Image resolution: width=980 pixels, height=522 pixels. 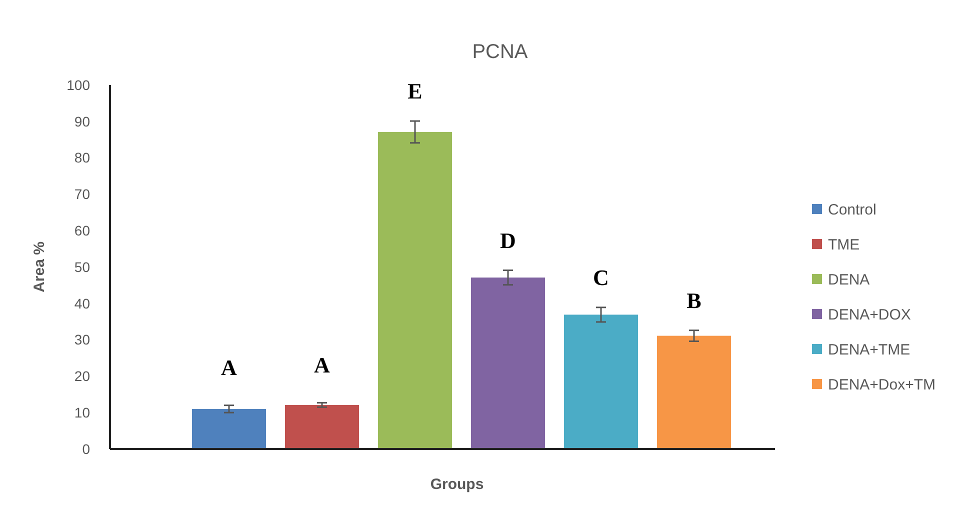 What do you see at coordinates (78, 84) in the screenshot?
I see `y-tick-label: 100` at bounding box center [78, 84].